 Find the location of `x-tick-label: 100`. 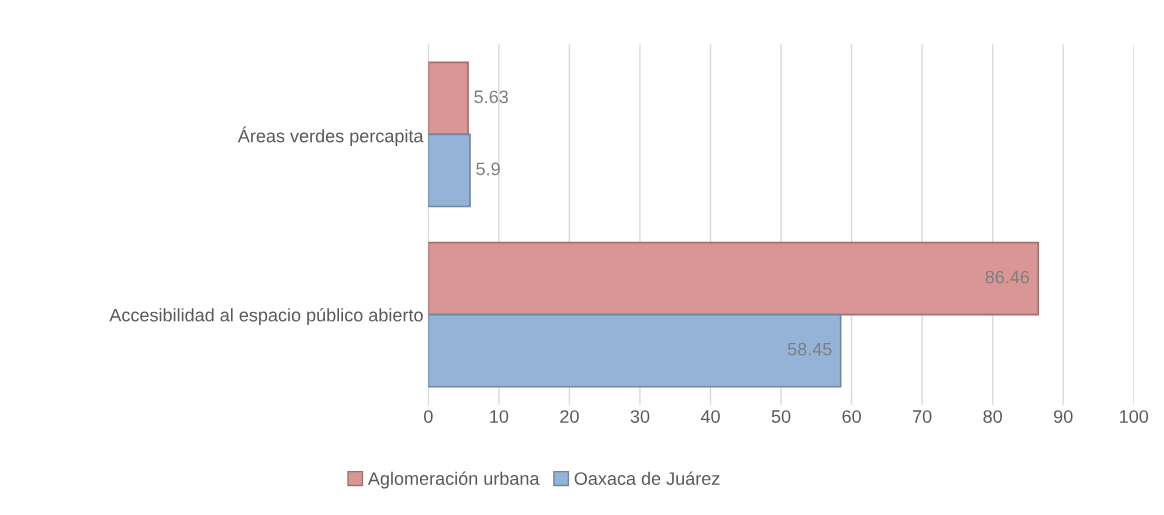

x-tick-label: 100 is located at coordinates (1134, 416).